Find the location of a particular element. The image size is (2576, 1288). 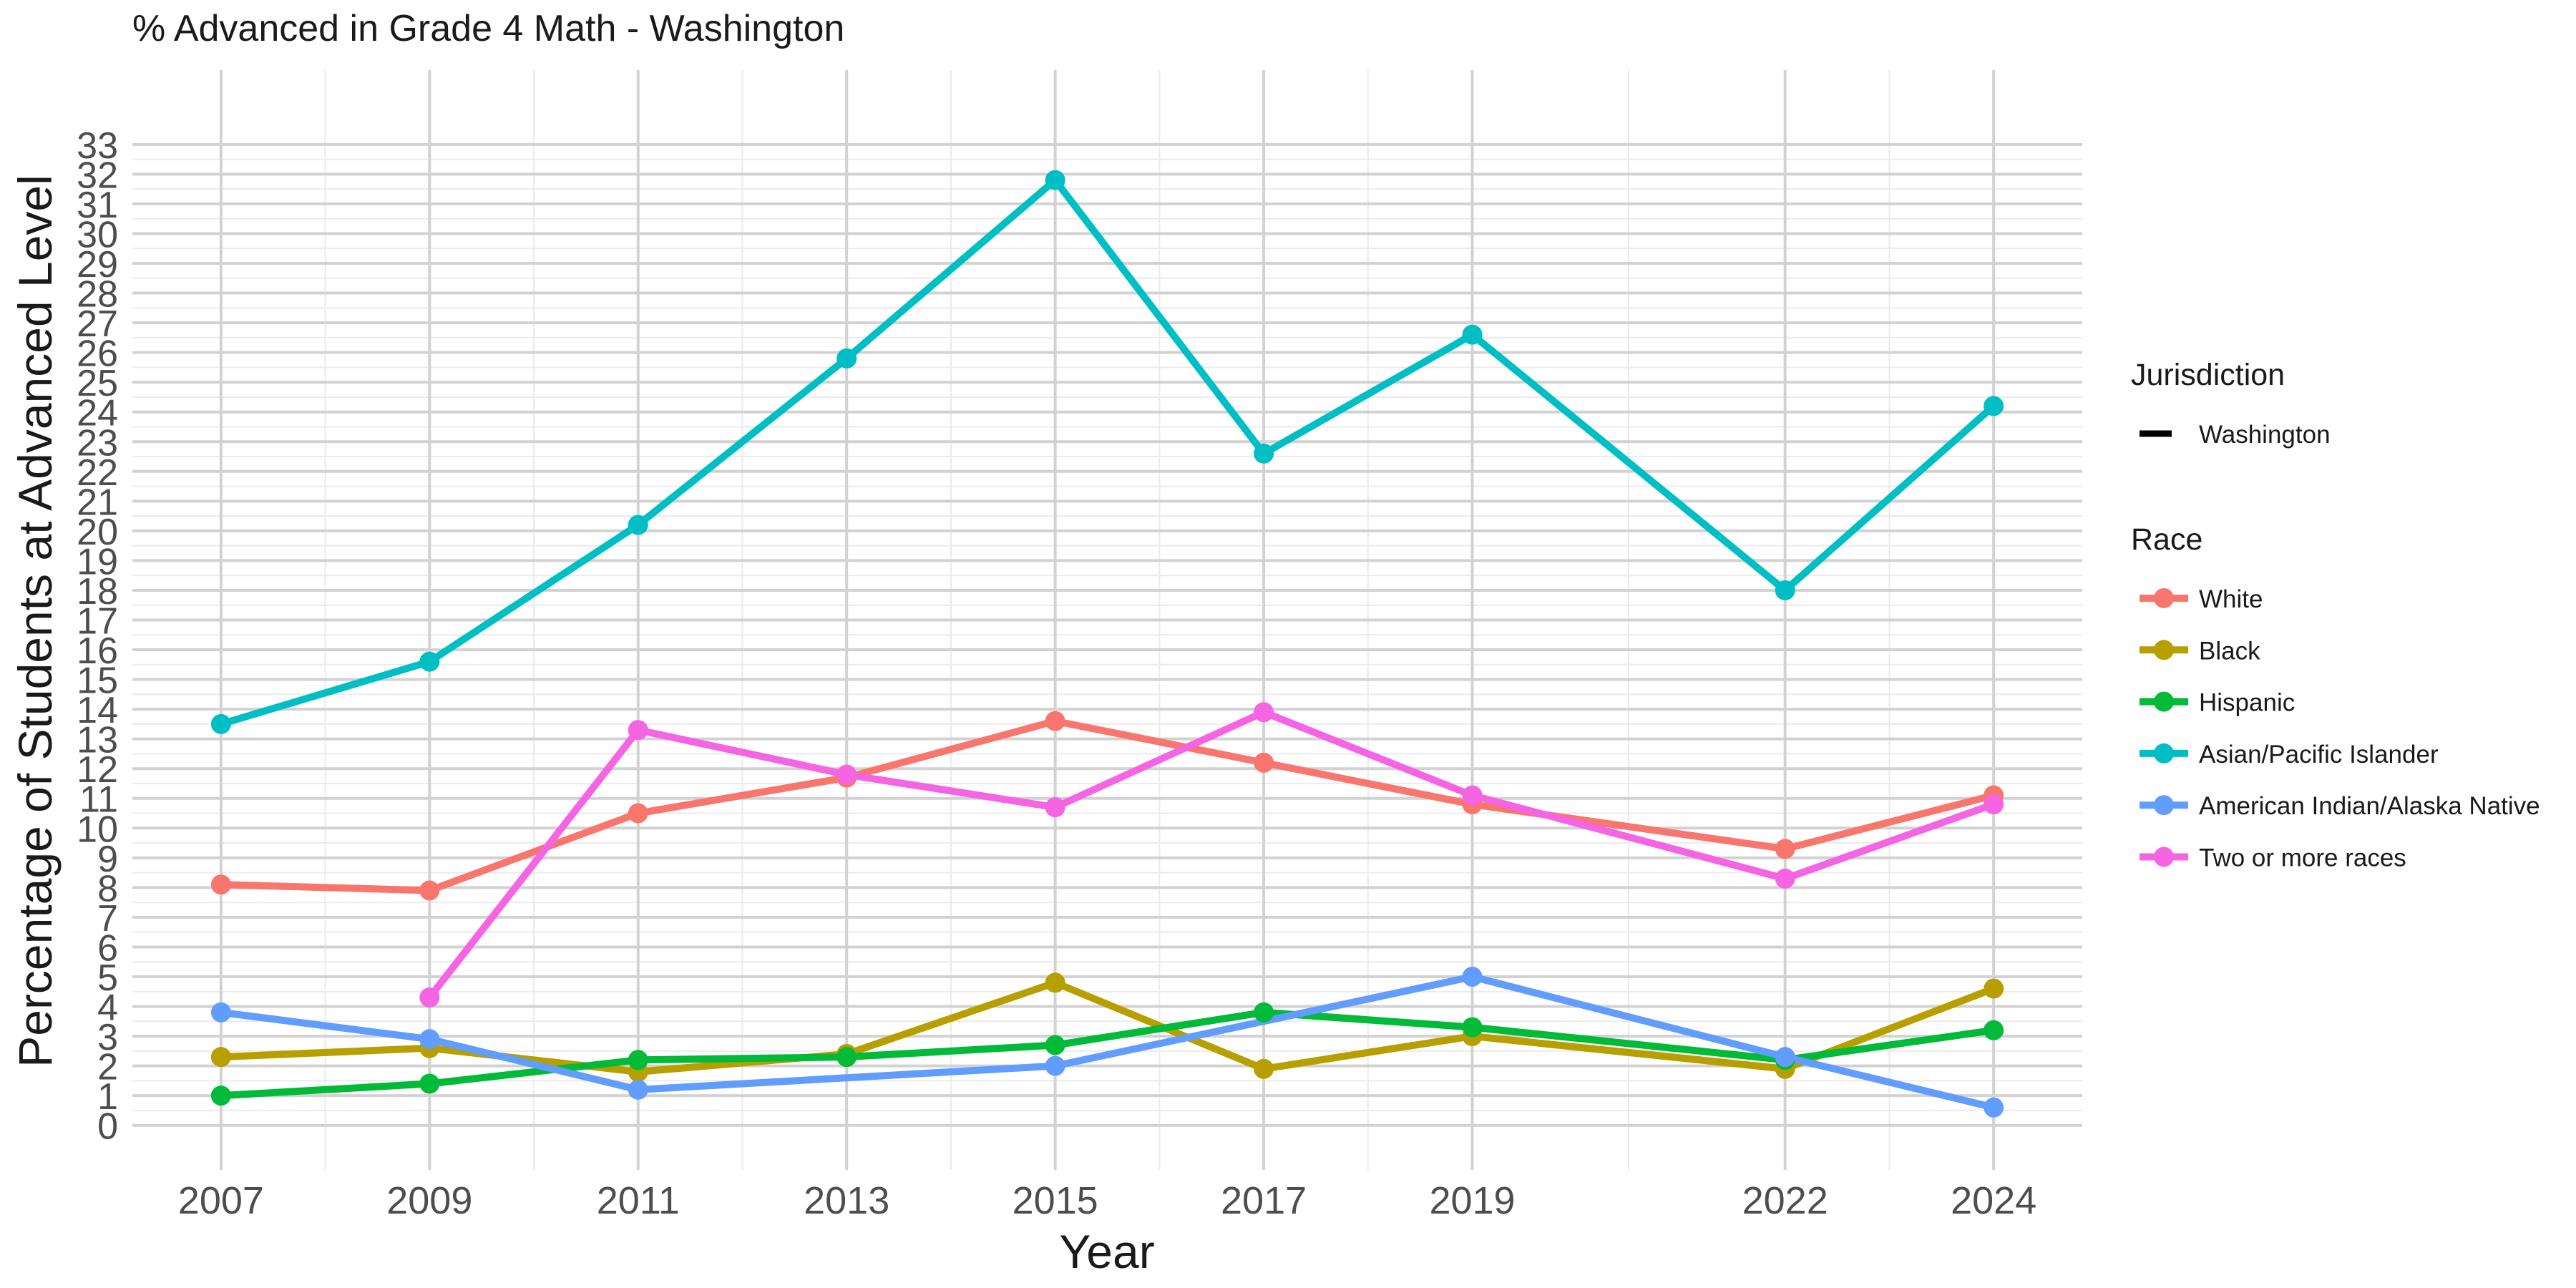

x-tick-label: 2011 is located at coordinates (638, 1200).